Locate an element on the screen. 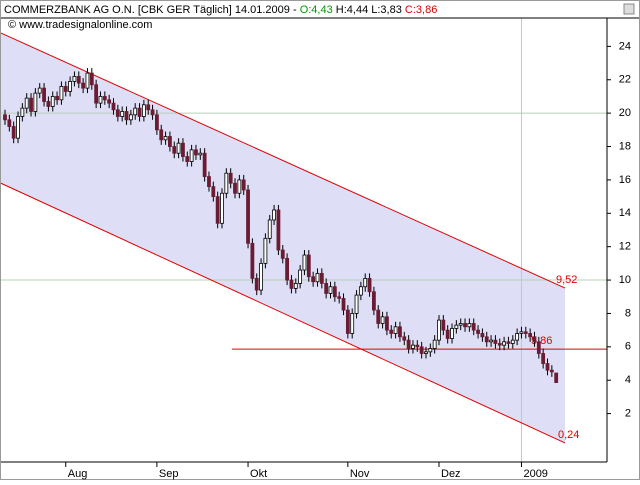 Image resolution: width=640 pixels, height=485 pixels. quote-open: O:4,43 is located at coordinates (316, 10).